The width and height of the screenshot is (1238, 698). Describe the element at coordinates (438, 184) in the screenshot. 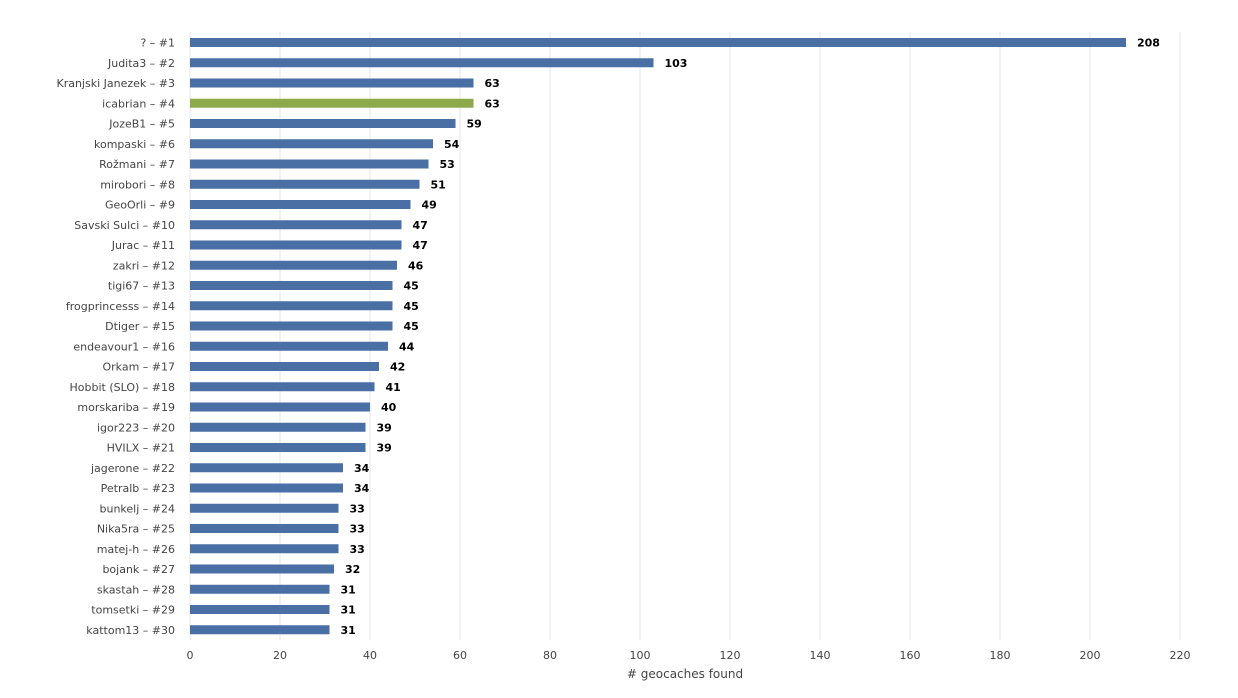

I see `value-label: 51` at that location.